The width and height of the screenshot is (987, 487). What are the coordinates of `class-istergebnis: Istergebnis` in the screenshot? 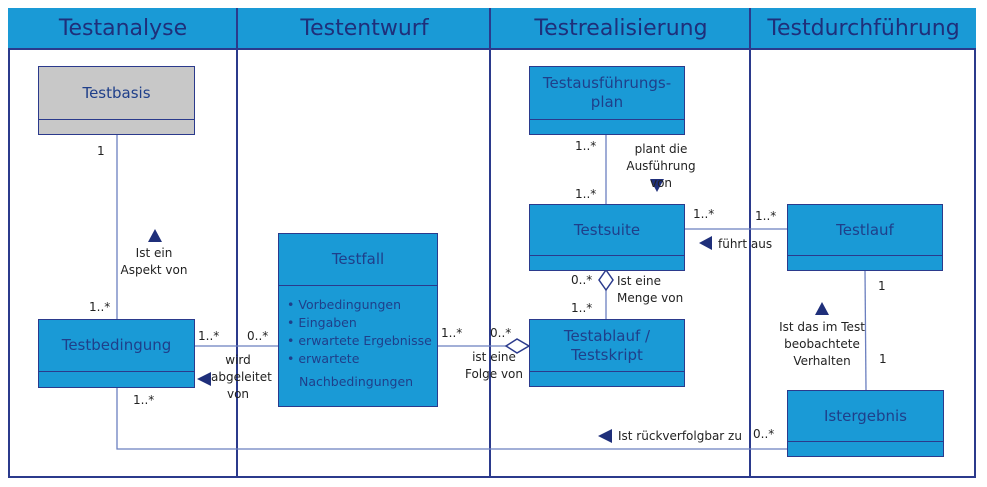 It's located at (865, 423).